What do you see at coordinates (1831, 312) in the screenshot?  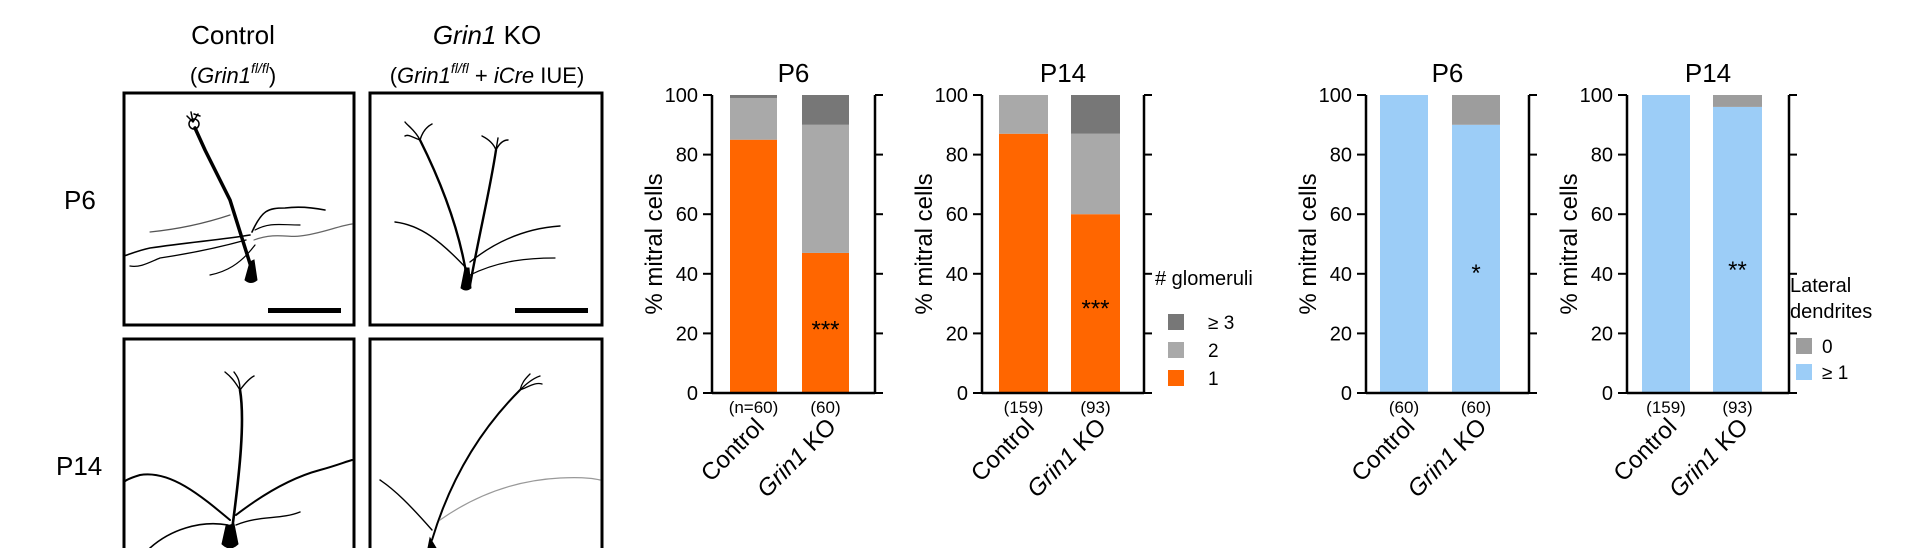 I see `legend-dendrites-title-line2: dendrites` at bounding box center [1831, 312].